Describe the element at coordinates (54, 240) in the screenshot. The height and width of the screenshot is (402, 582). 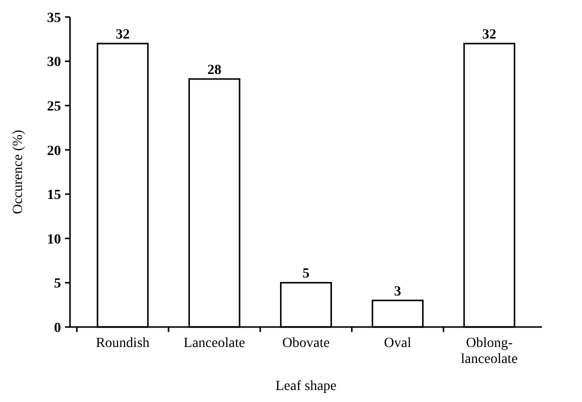
I see `y-tick-label: 10` at that location.